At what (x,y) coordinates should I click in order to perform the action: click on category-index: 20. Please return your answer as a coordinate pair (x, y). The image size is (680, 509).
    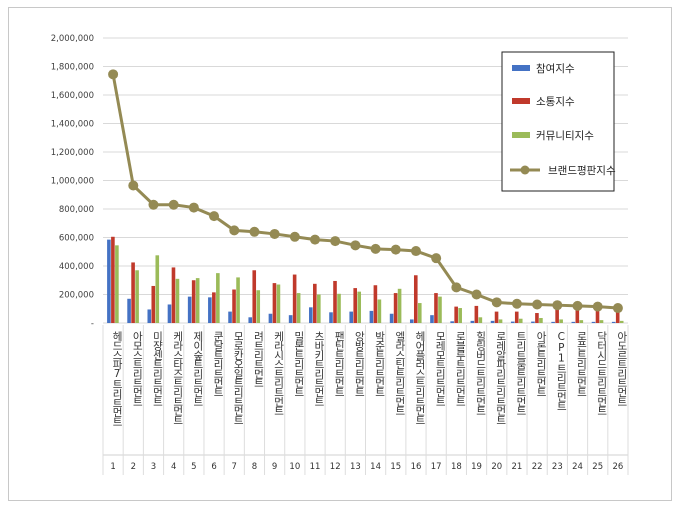
    Looking at the image, I should click on (496, 467).